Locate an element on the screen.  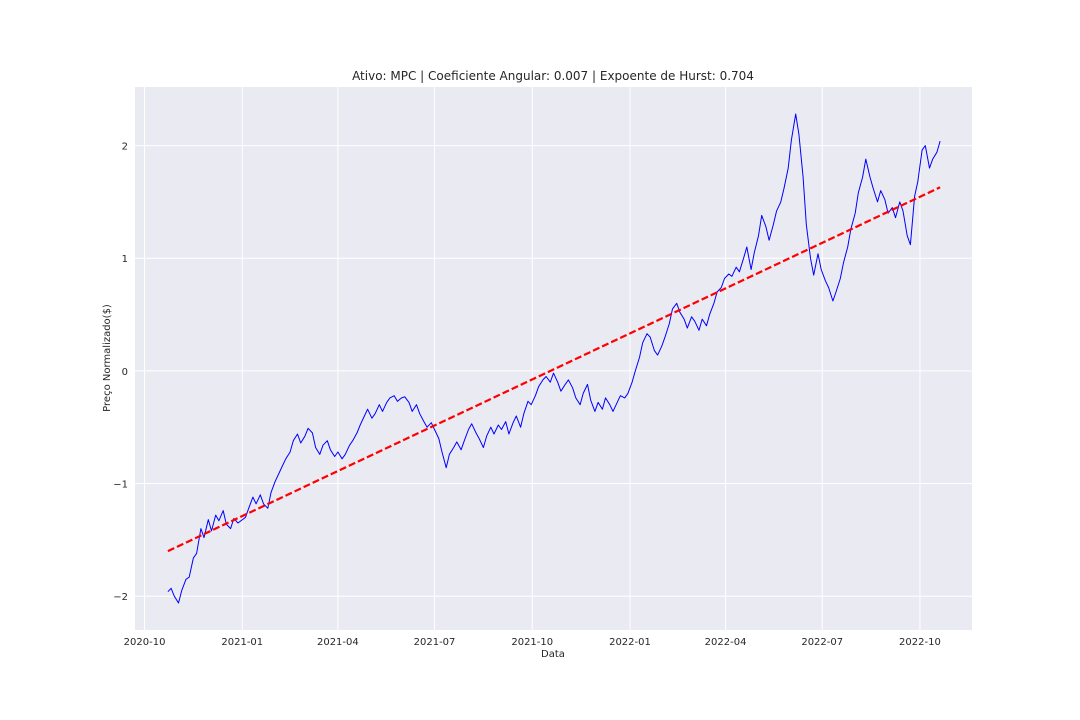
x-tick-label: 2021-01 is located at coordinates (242, 642).